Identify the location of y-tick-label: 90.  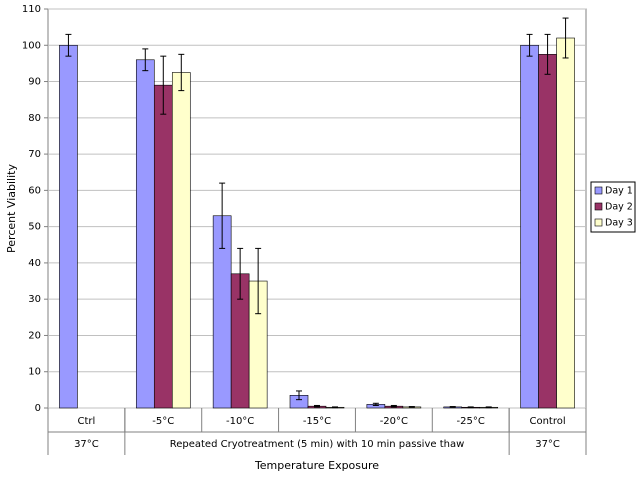
(34, 82).